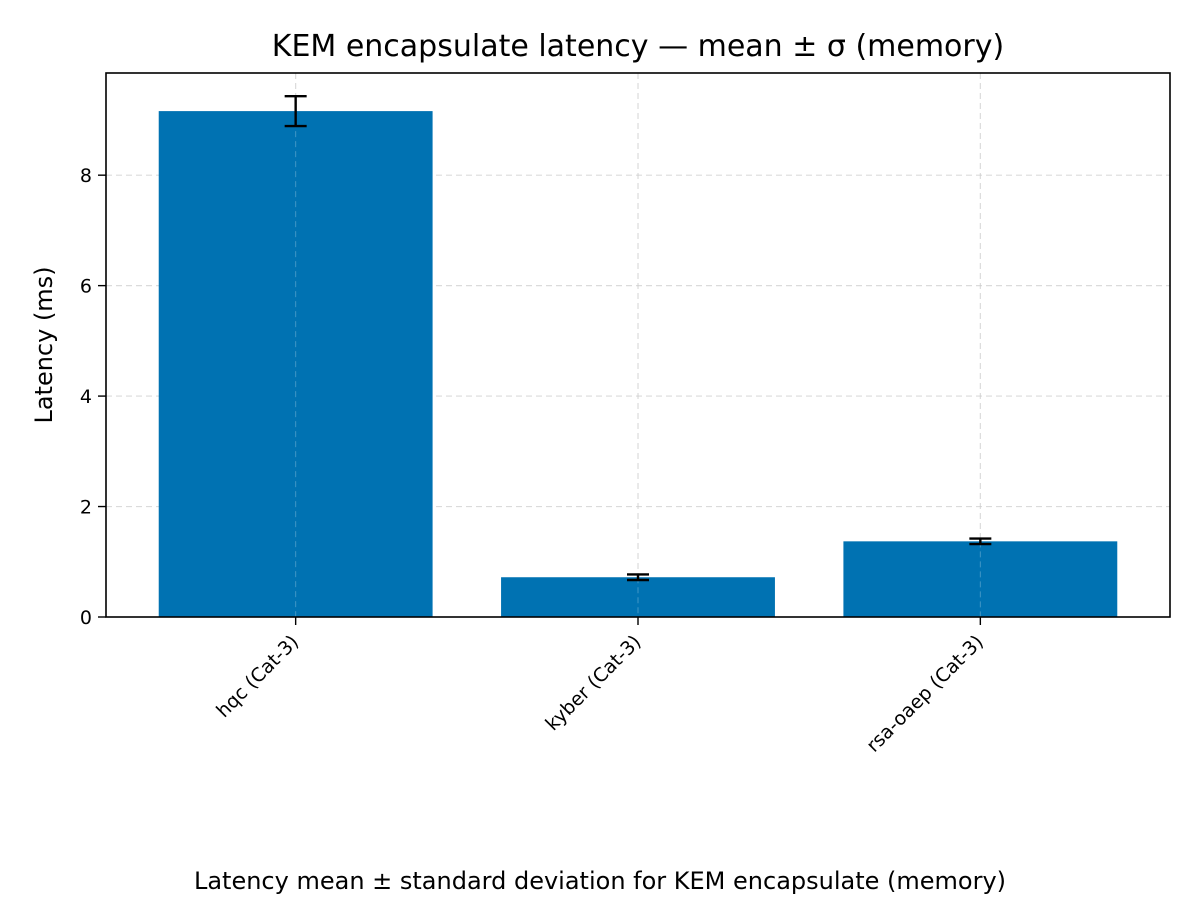 The height and width of the screenshot is (900, 1200). What do you see at coordinates (44, 344) in the screenshot?
I see `y-axis-label: Latency (ms)` at bounding box center [44, 344].